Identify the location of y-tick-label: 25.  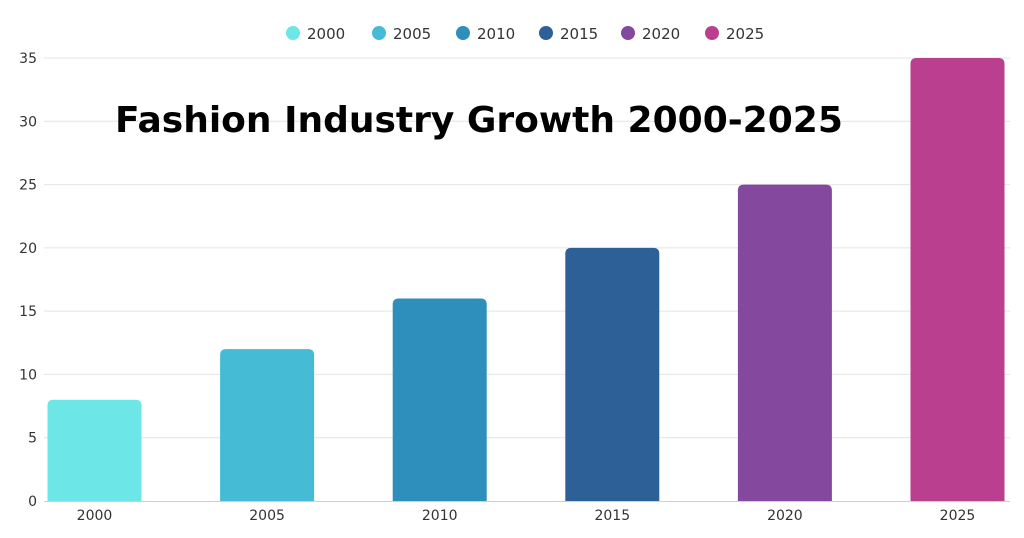
(28, 186).